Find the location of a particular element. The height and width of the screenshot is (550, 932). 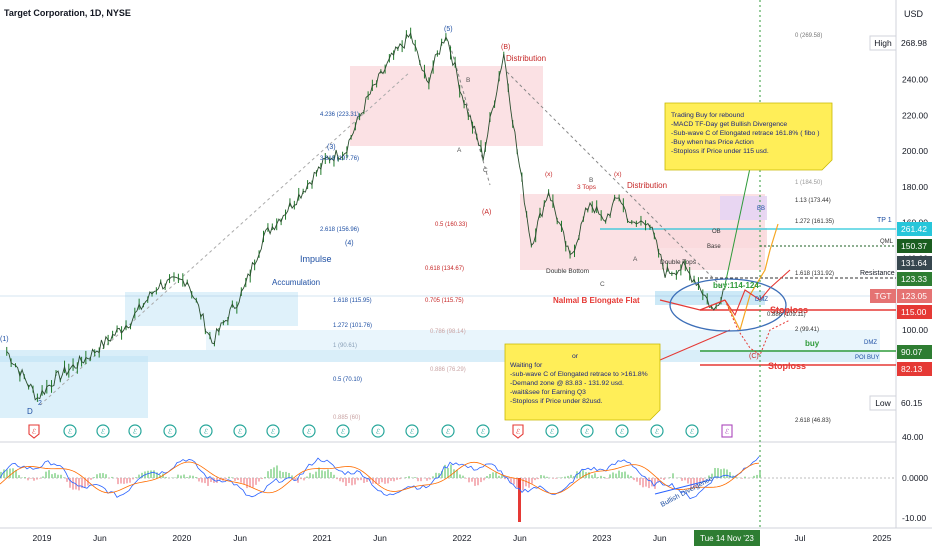

fib-label: 1.13 (173.44) is located at coordinates (813, 201).